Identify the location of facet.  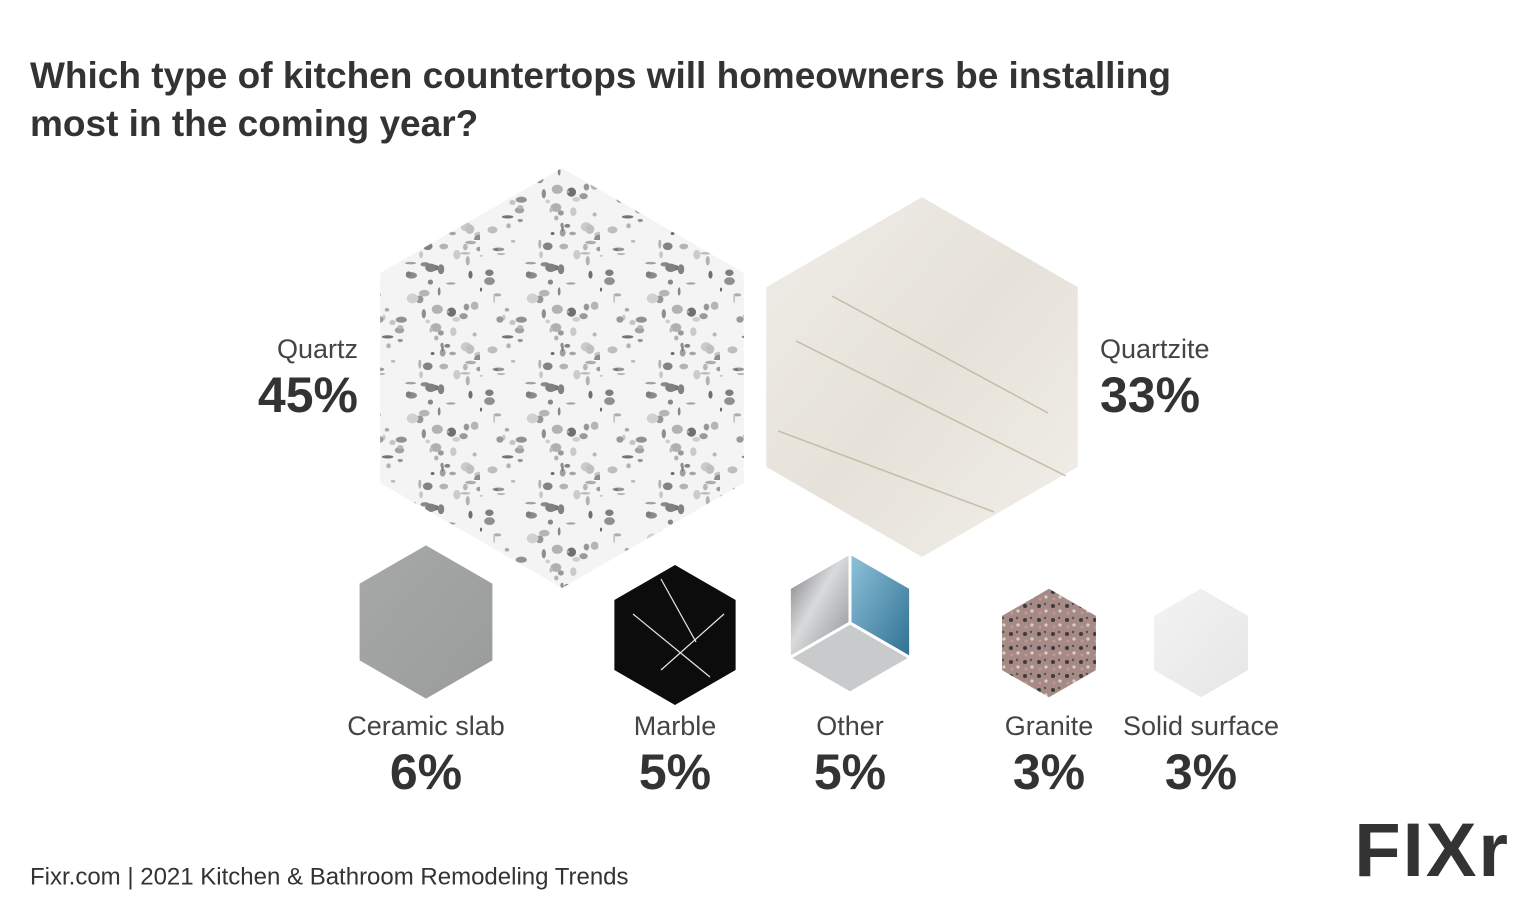
(850, 658).